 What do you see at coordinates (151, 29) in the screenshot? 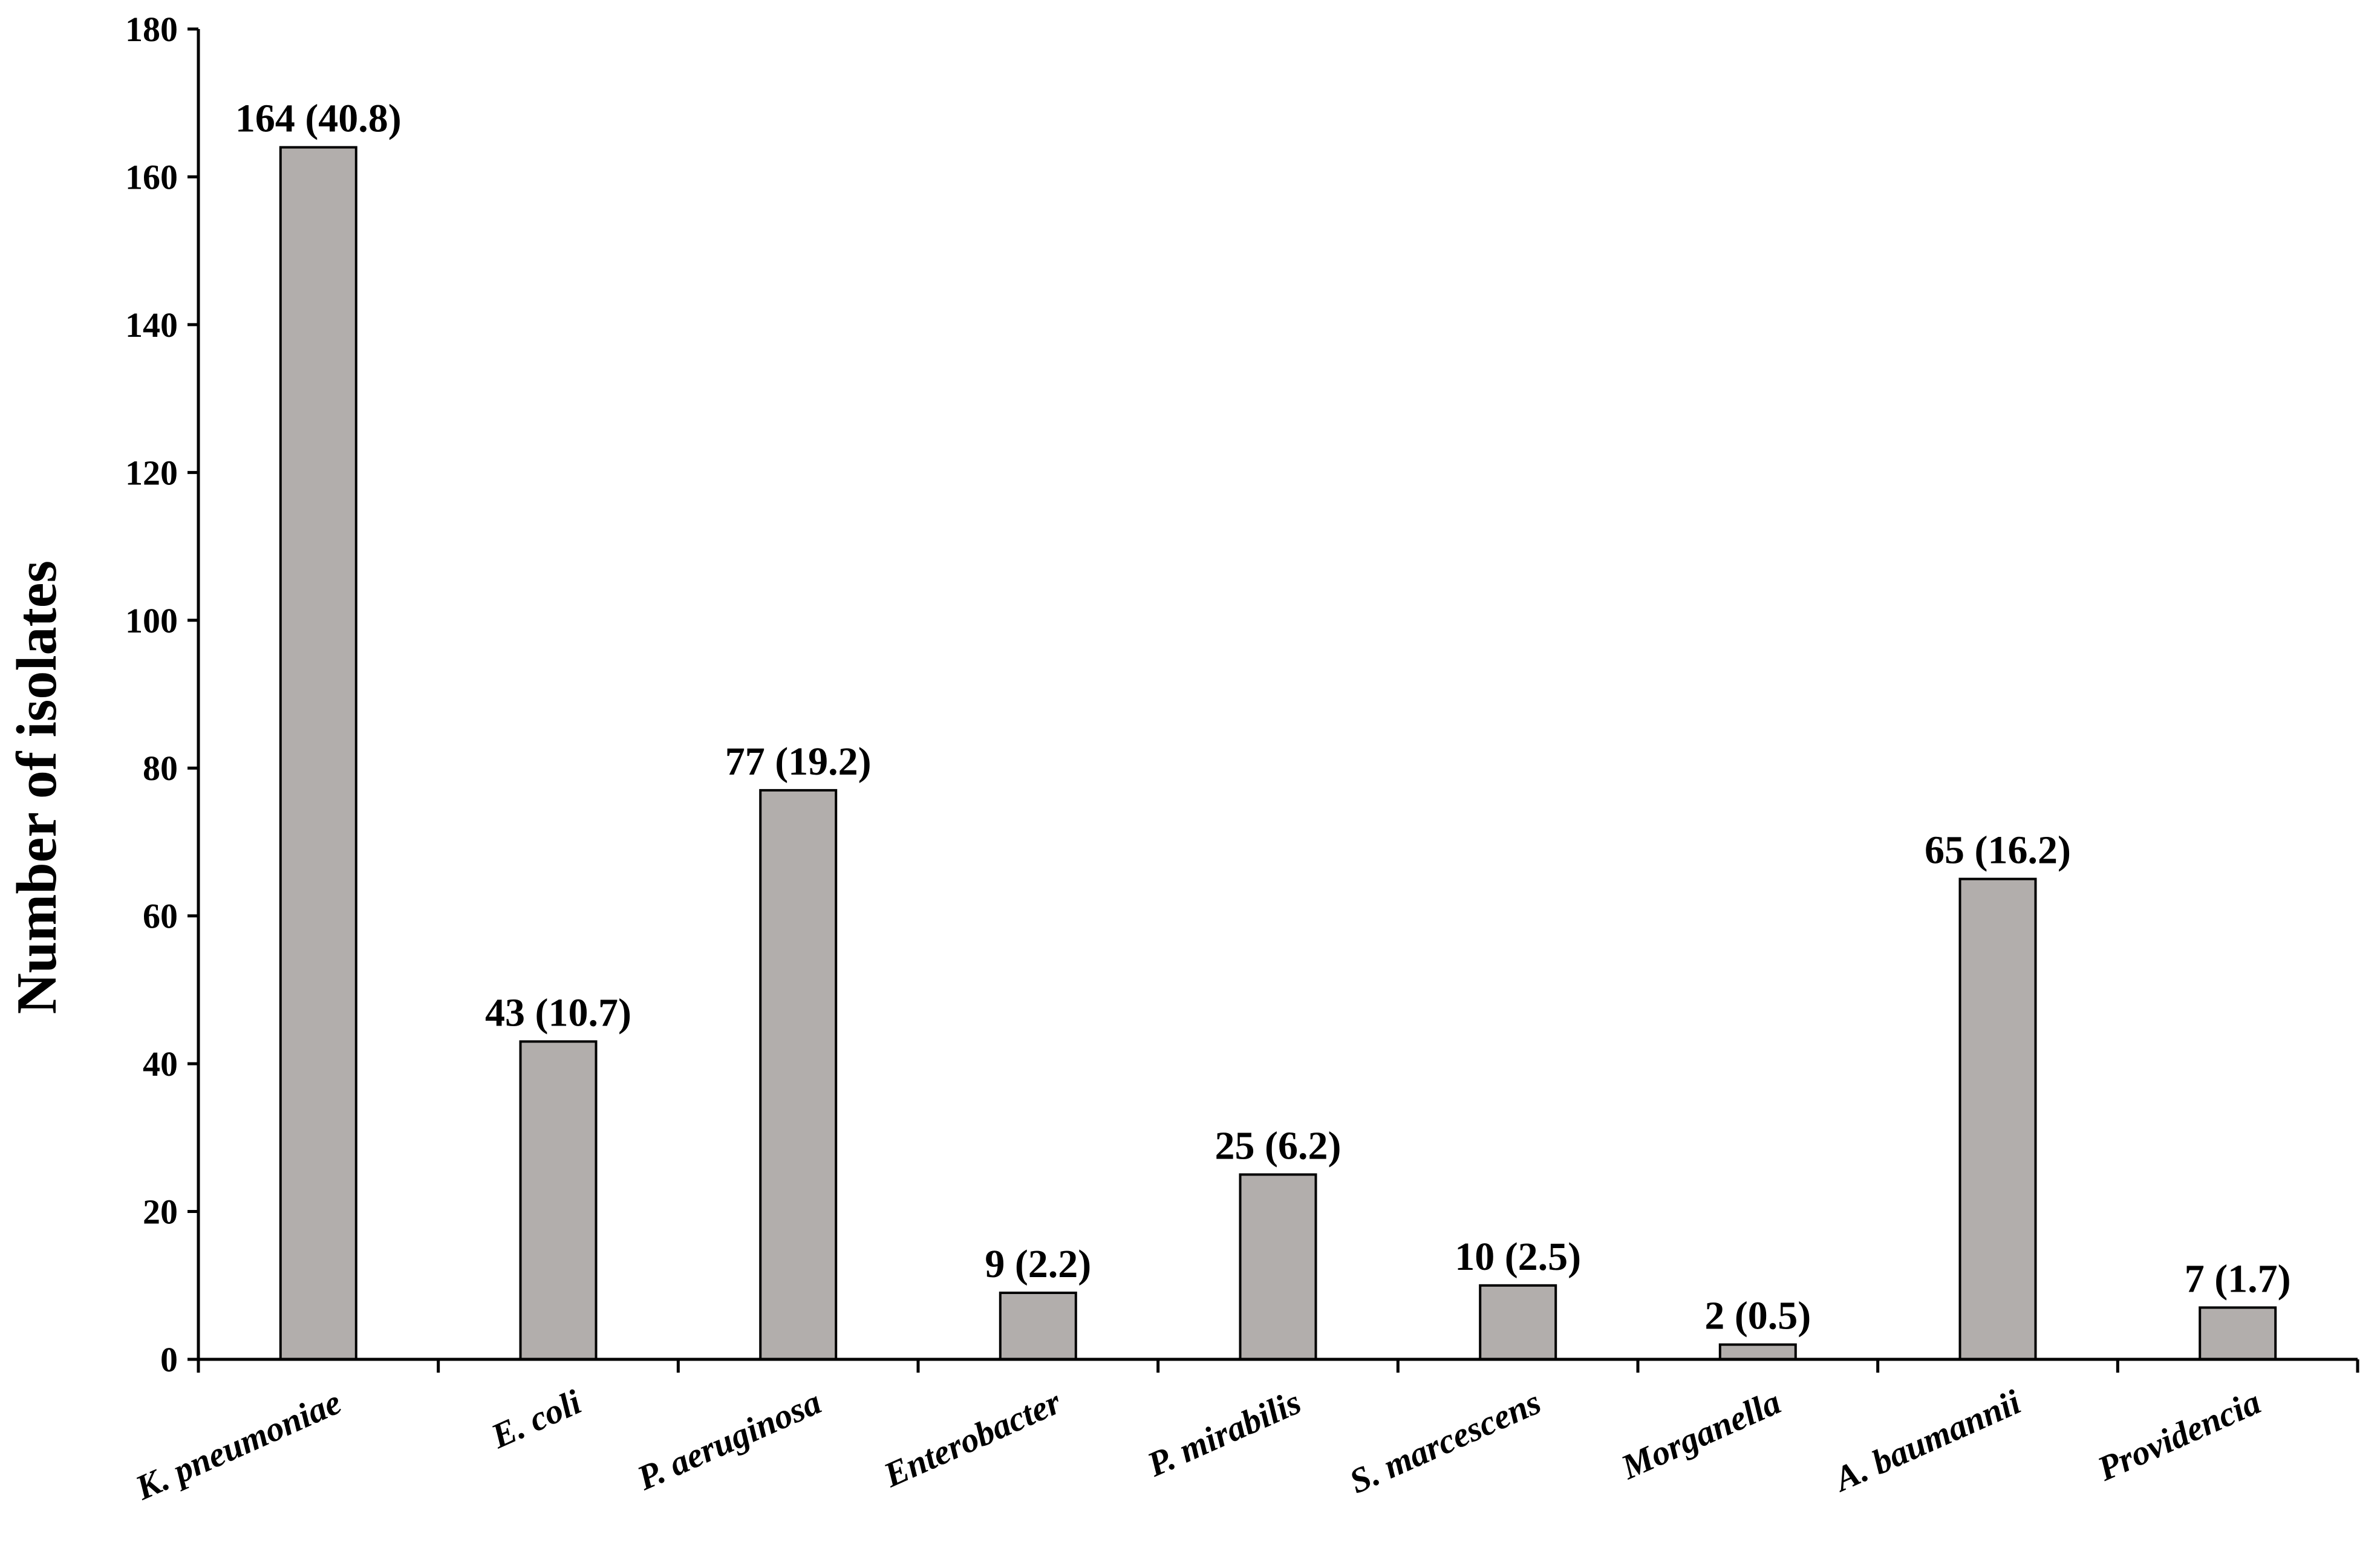
I see `y-tick-label: 180` at bounding box center [151, 29].